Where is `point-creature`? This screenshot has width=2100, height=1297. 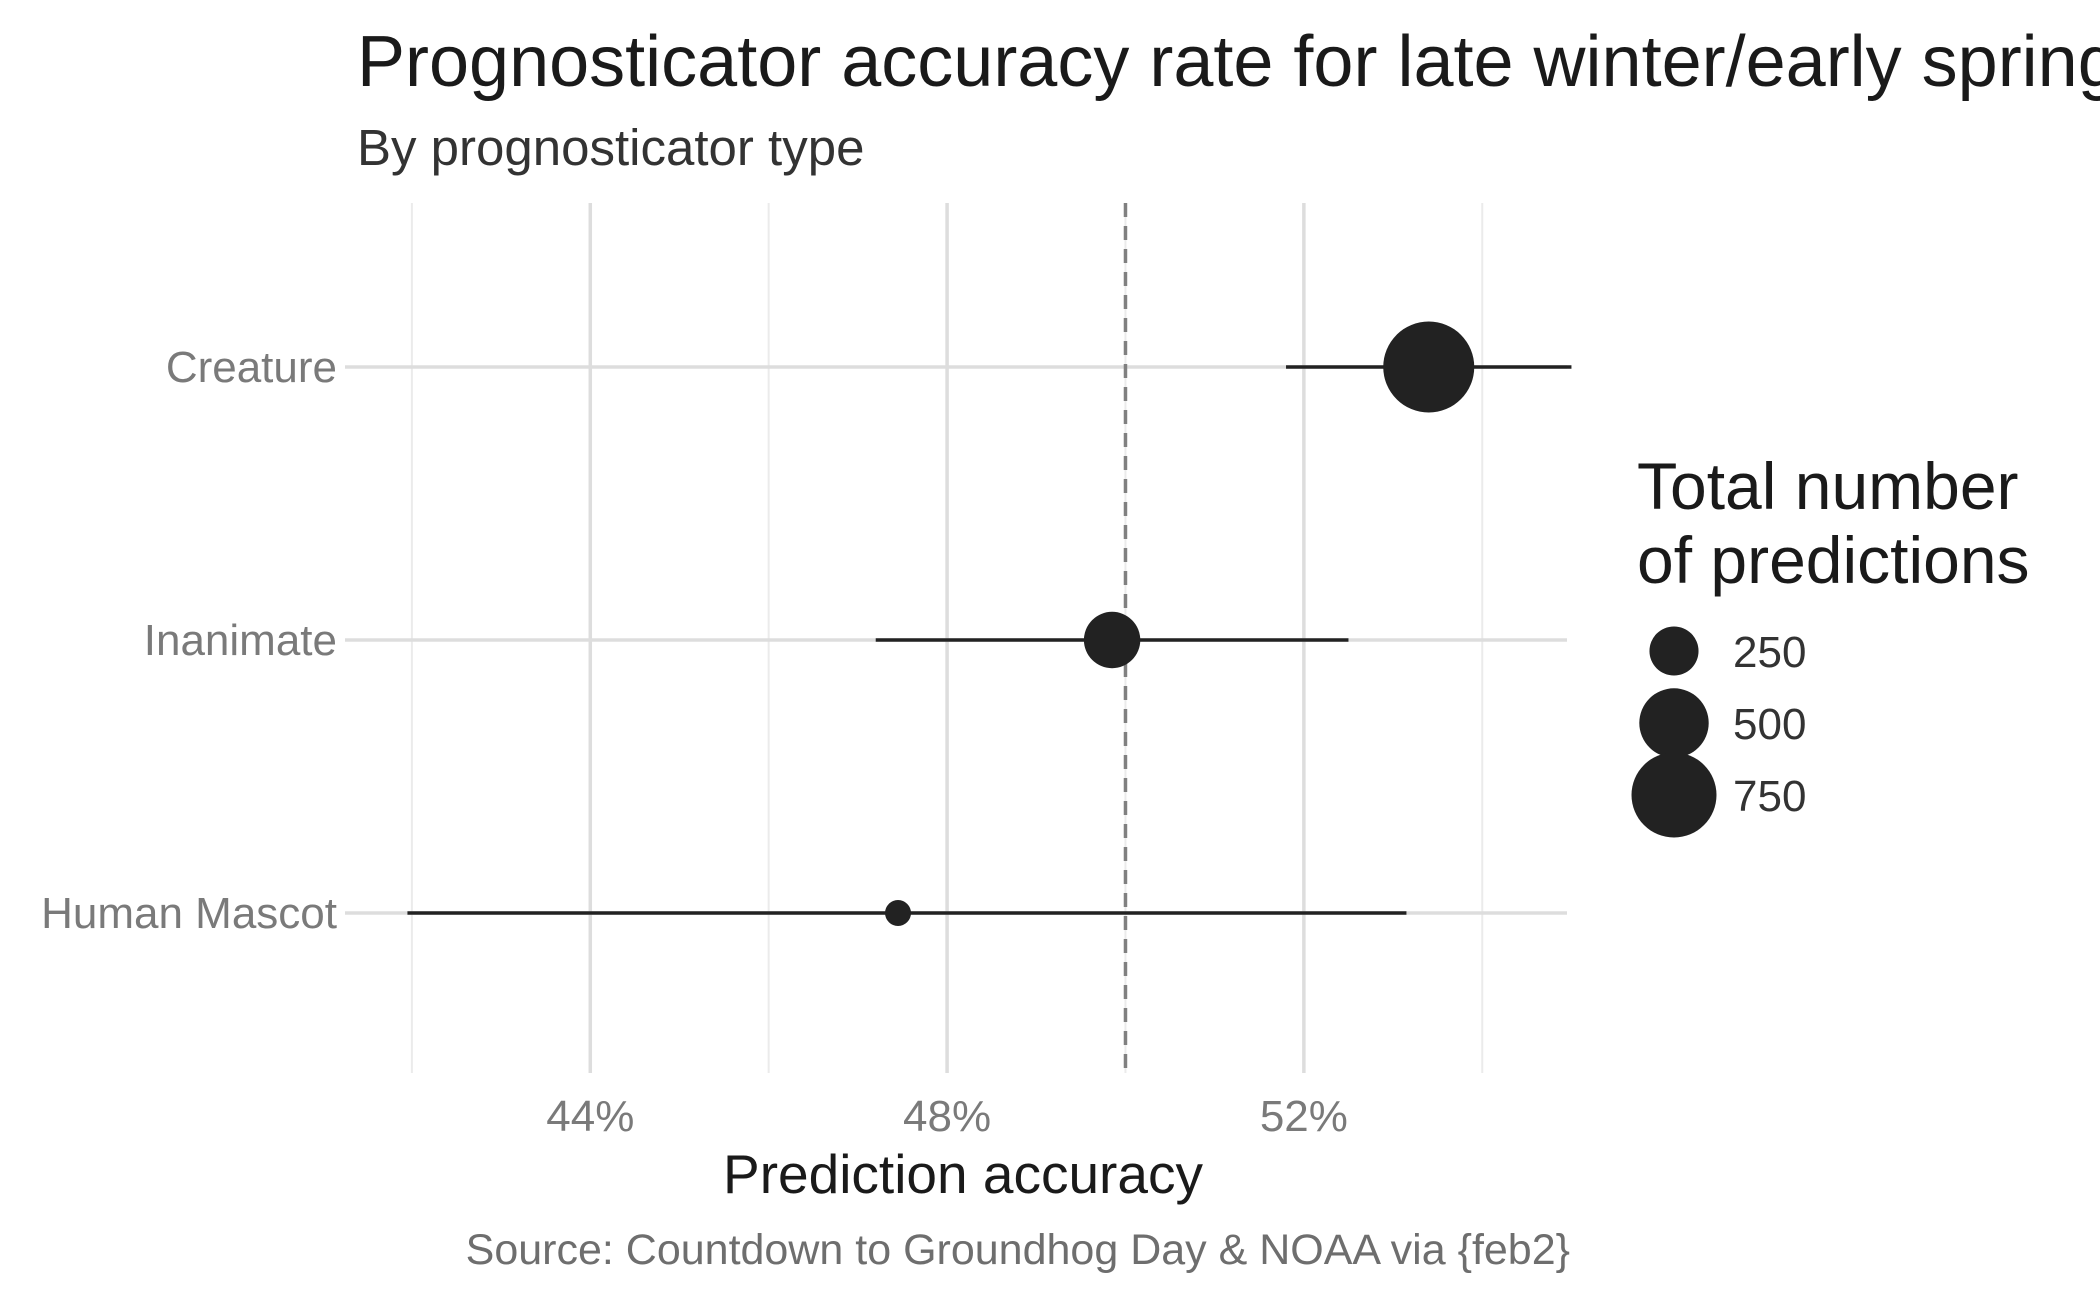 point-creature is located at coordinates (1429, 367).